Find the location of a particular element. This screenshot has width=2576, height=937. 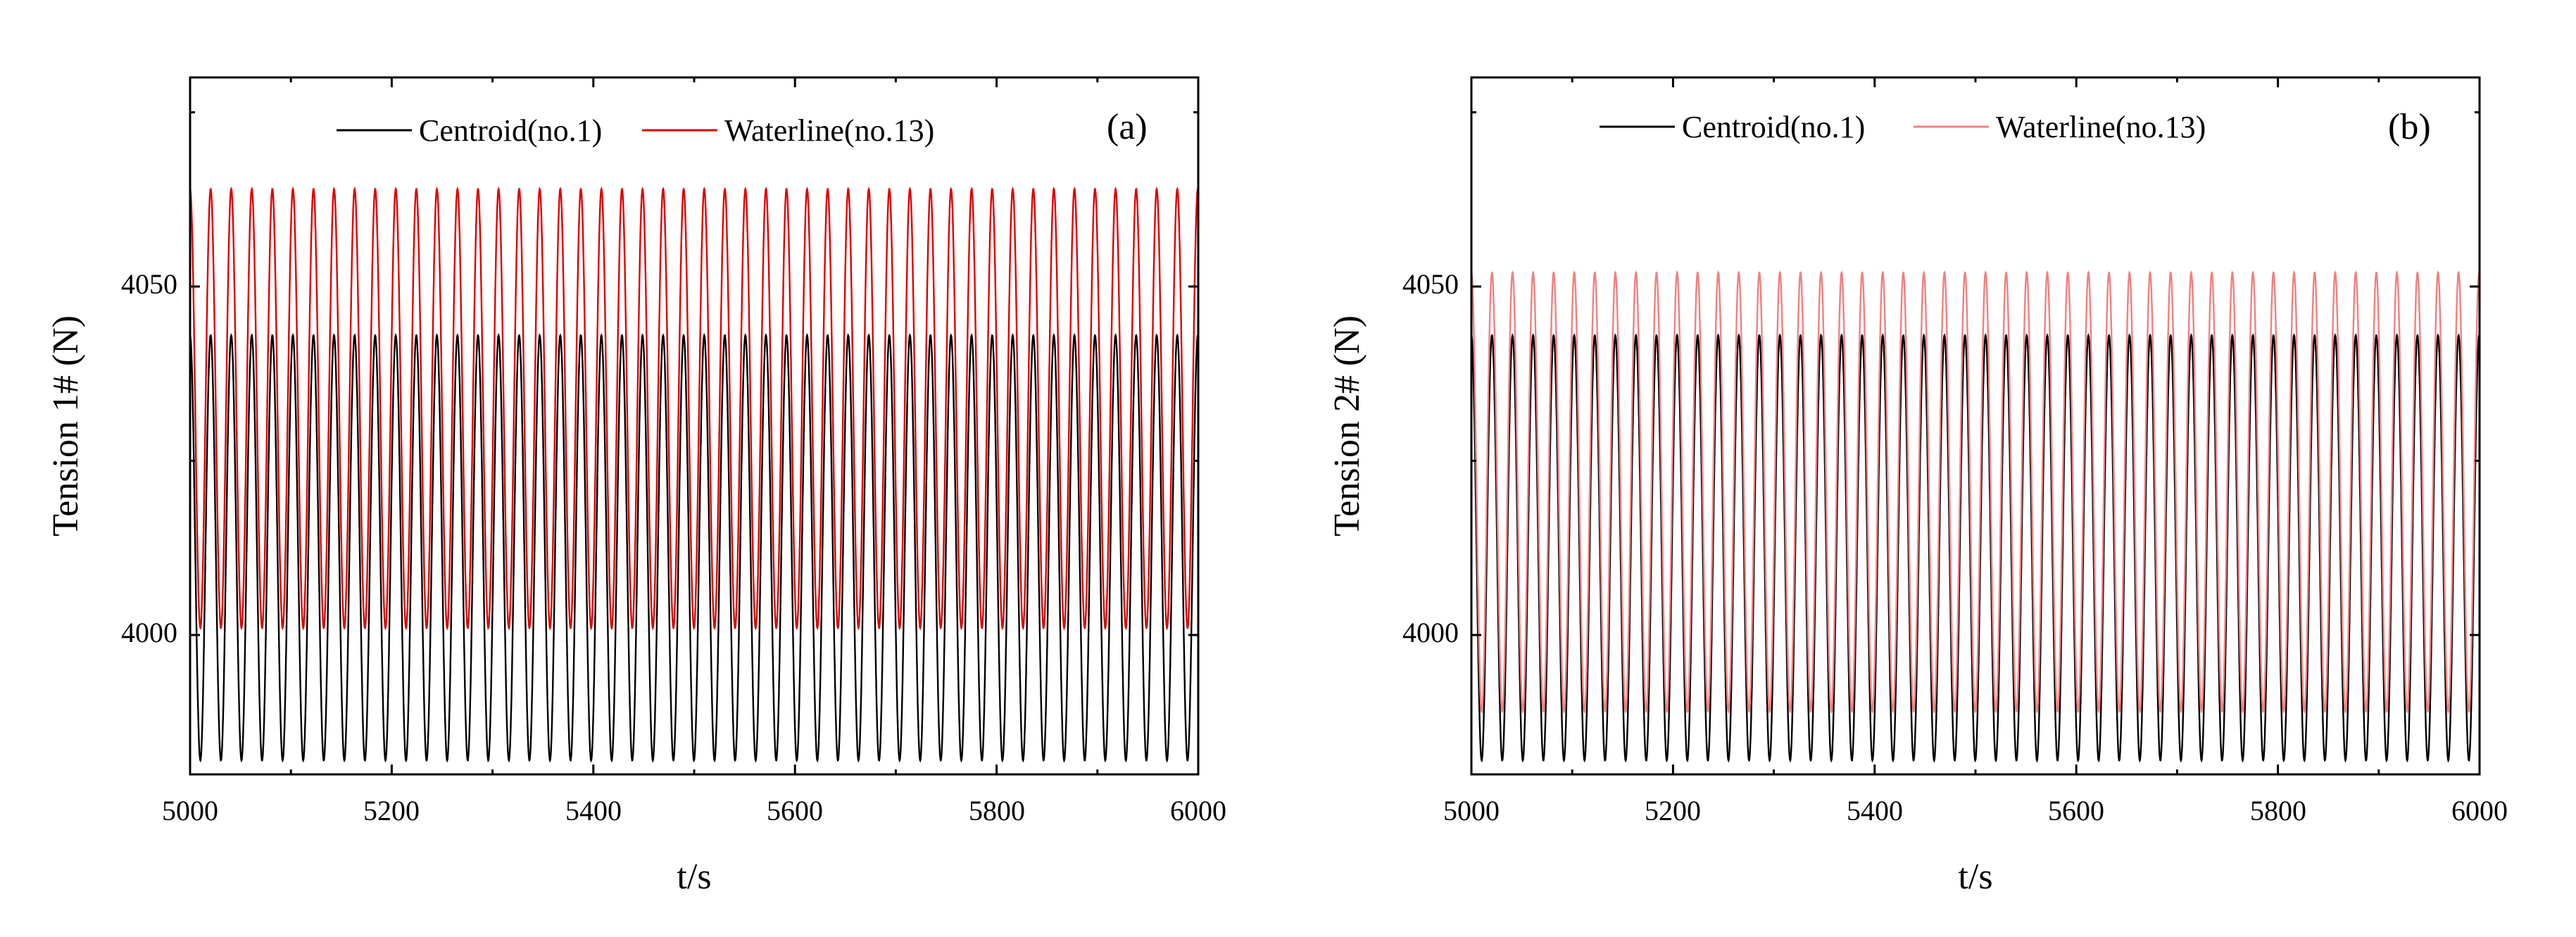

y-axis-title: Tension 2# (N) is located at coordinates (1347, 425).